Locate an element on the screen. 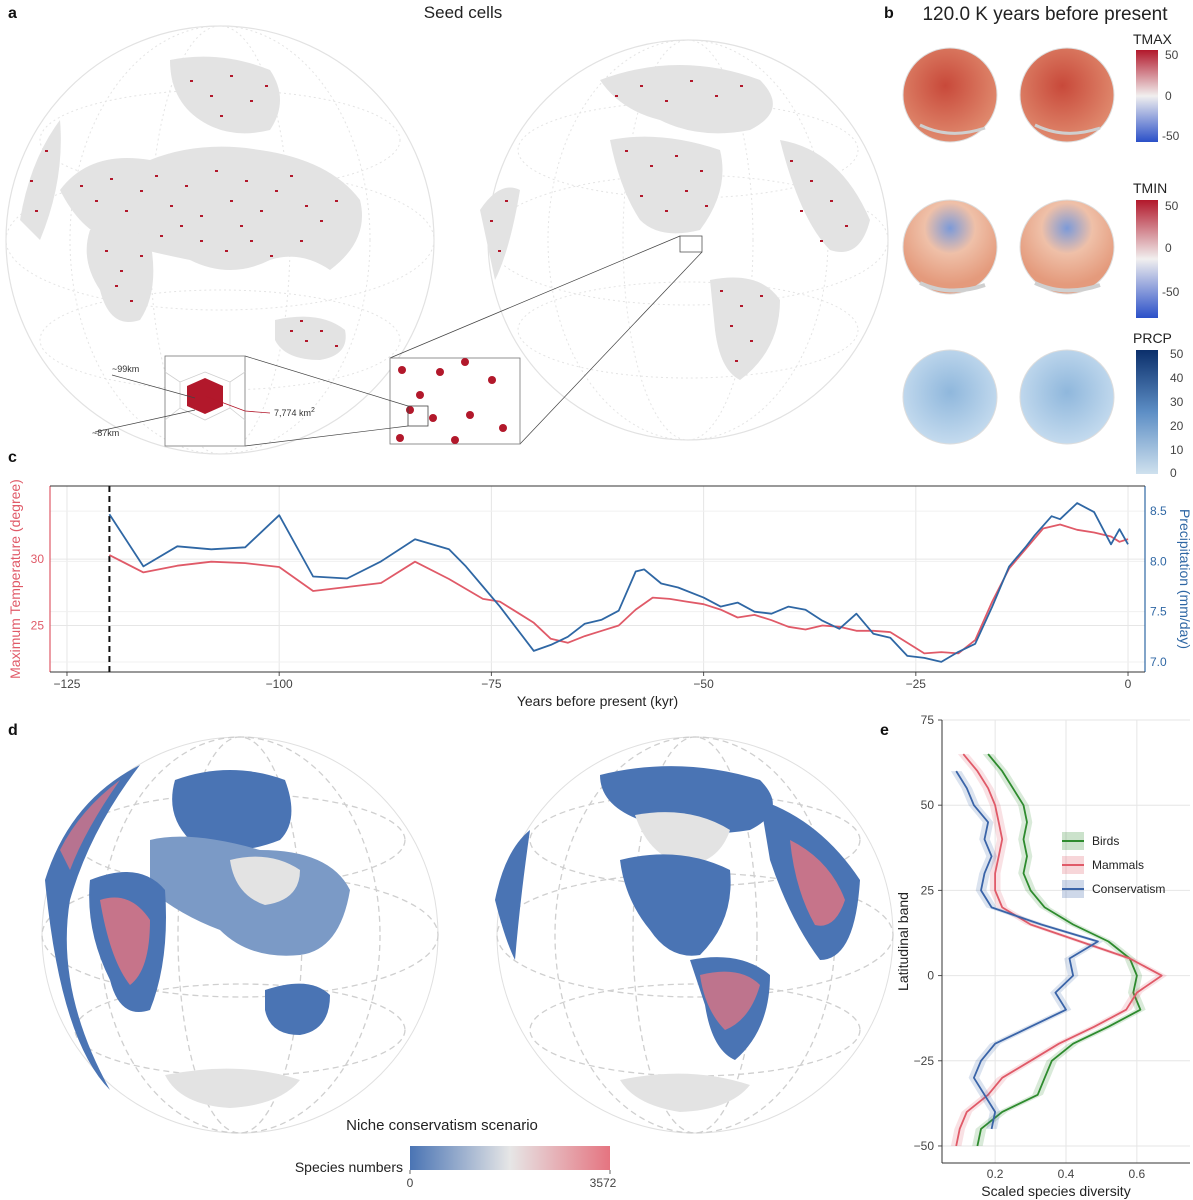 The height and width of the screenshot is (1200, 1193). y-tick-label: −50 is located at coordinates (924, 1146).